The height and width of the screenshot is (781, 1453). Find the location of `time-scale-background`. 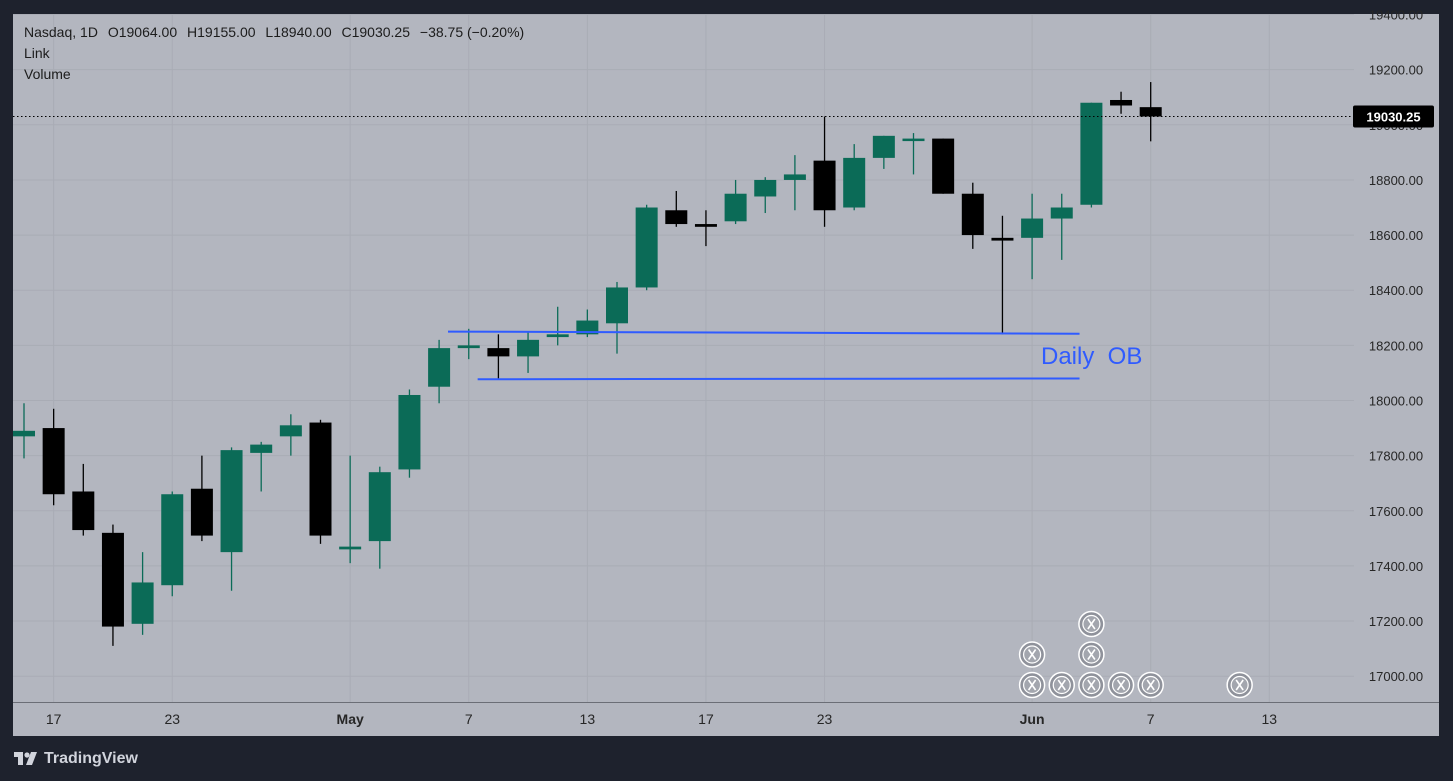

time-scale-background is located at coordinates (726, 719).